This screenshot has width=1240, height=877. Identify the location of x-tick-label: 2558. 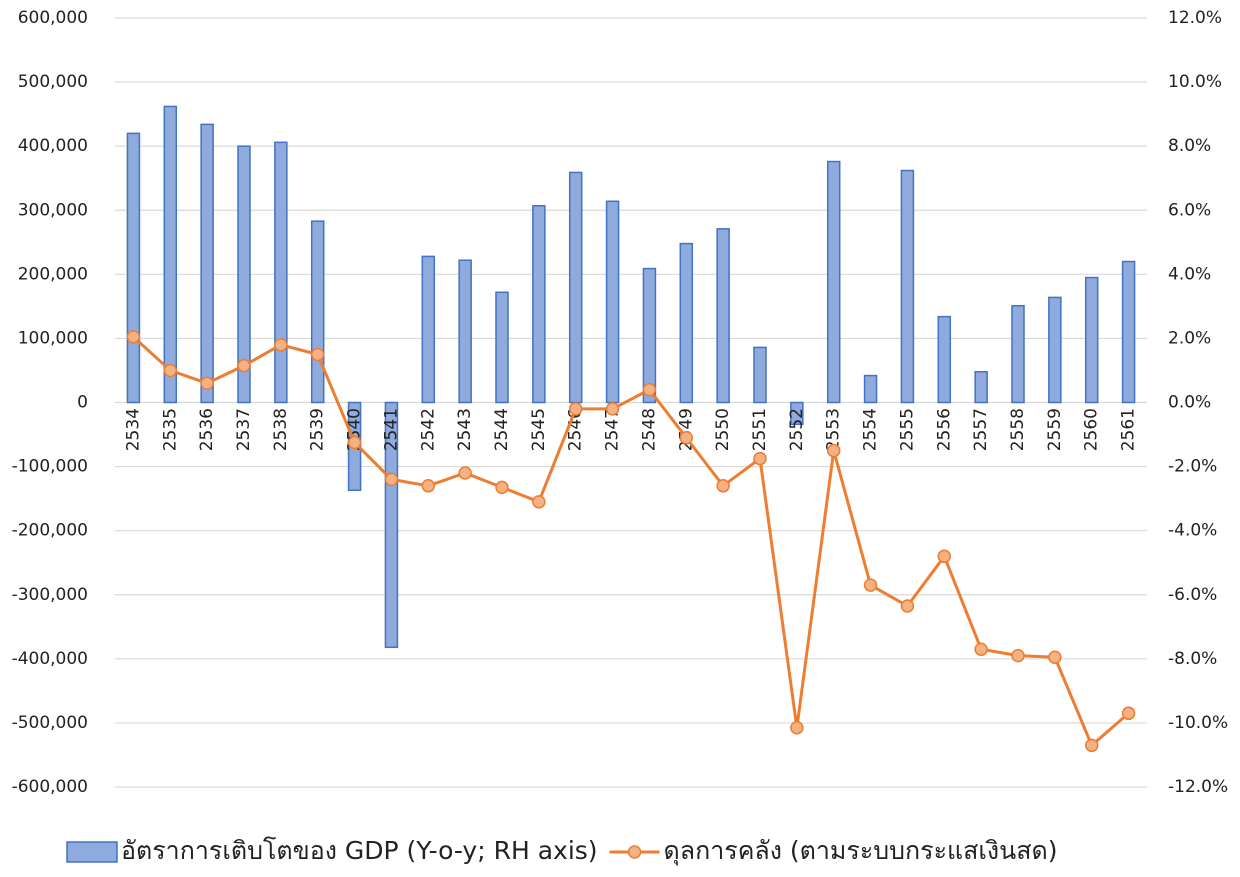
(1018, 429).